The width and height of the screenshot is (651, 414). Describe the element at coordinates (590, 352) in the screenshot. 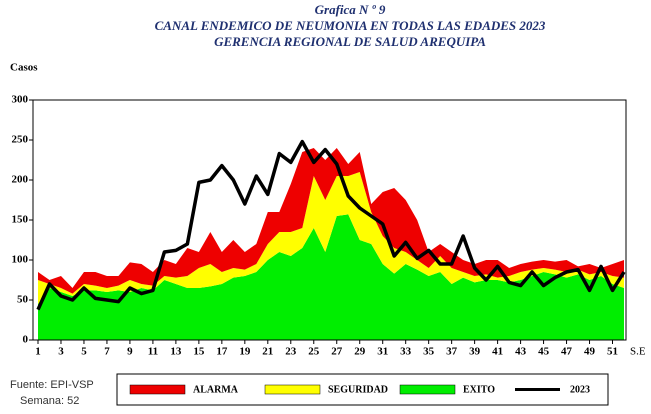

I see `x-tick-label: 49` at that location.